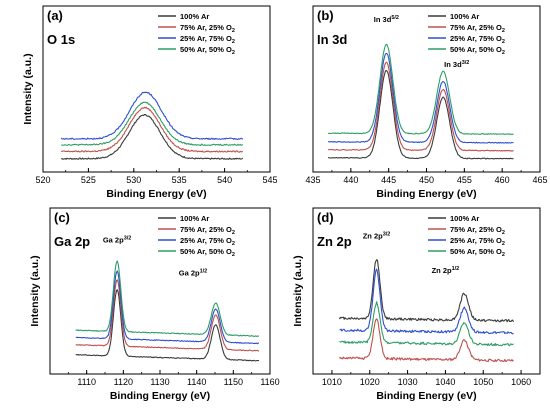  What do you see at coordinates (224, 180) in the screenshot?
I see `x-tick-label: 540` at bounding box center [224, 180].